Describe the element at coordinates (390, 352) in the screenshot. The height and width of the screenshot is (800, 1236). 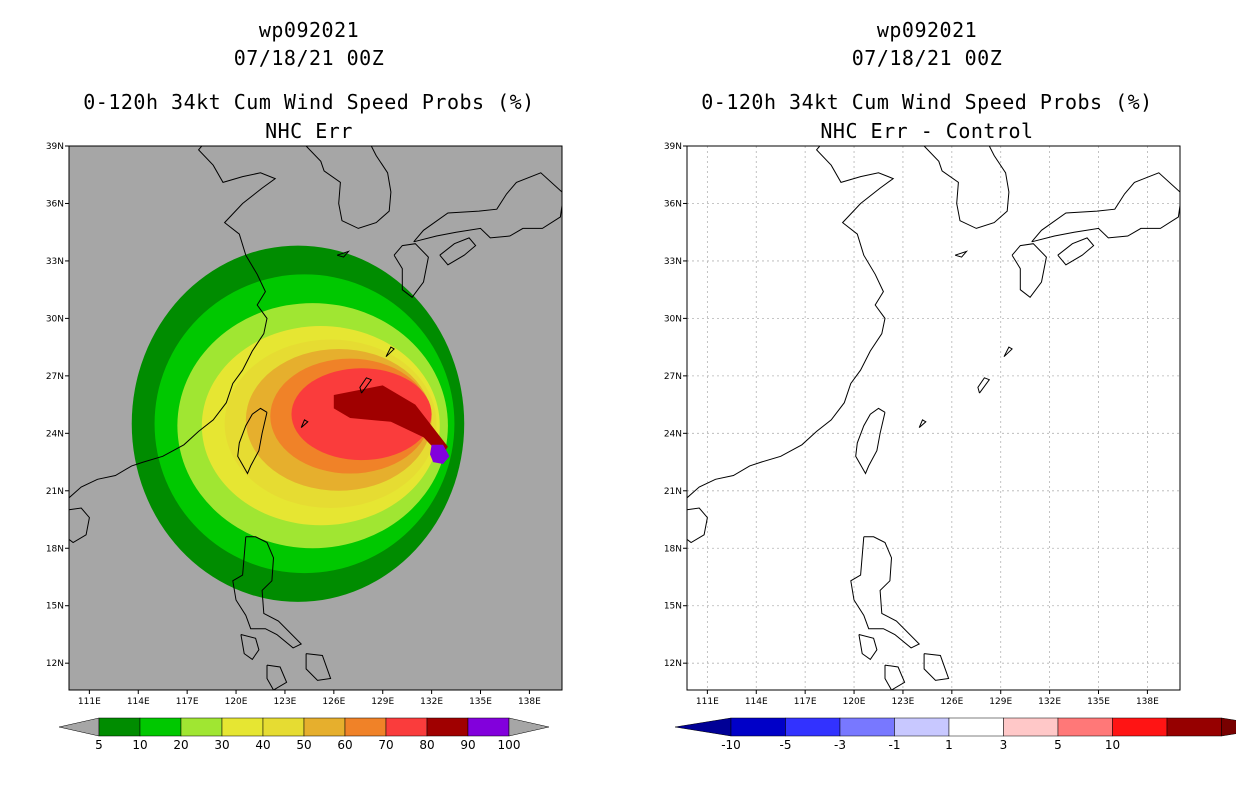
I see `coastline-ryukyu2` at that location.